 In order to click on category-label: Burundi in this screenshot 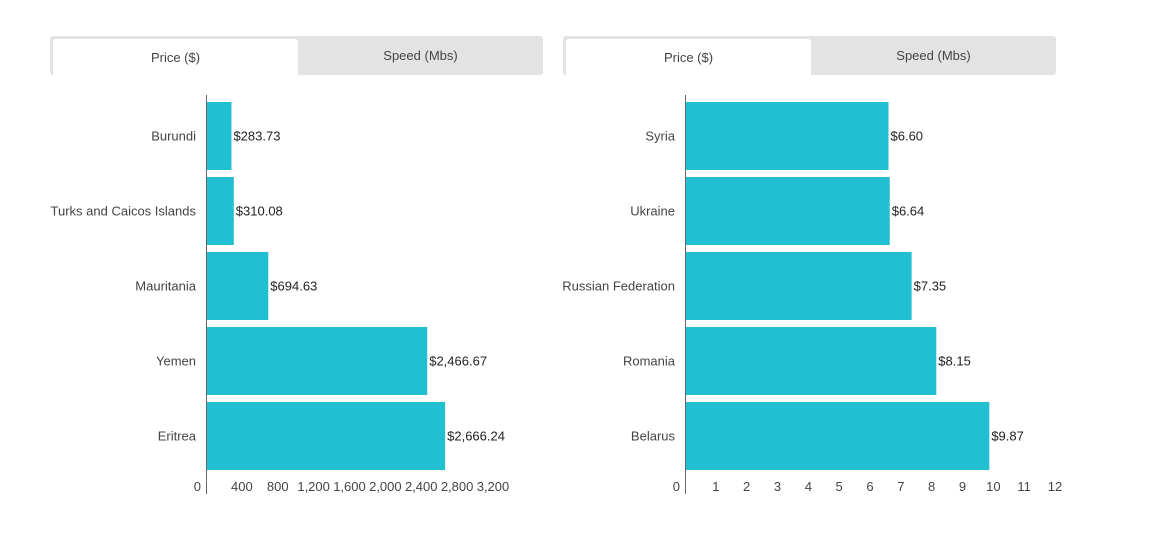, I will do `click(173, 136)`.